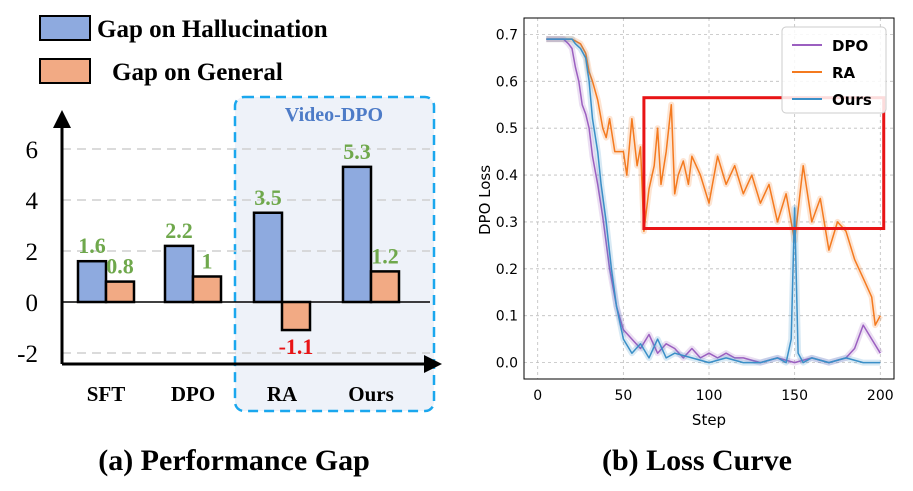  Describe the element at coordinates (433, 364) in the screenshot. I see `x-axis-arrowhead` at that location.